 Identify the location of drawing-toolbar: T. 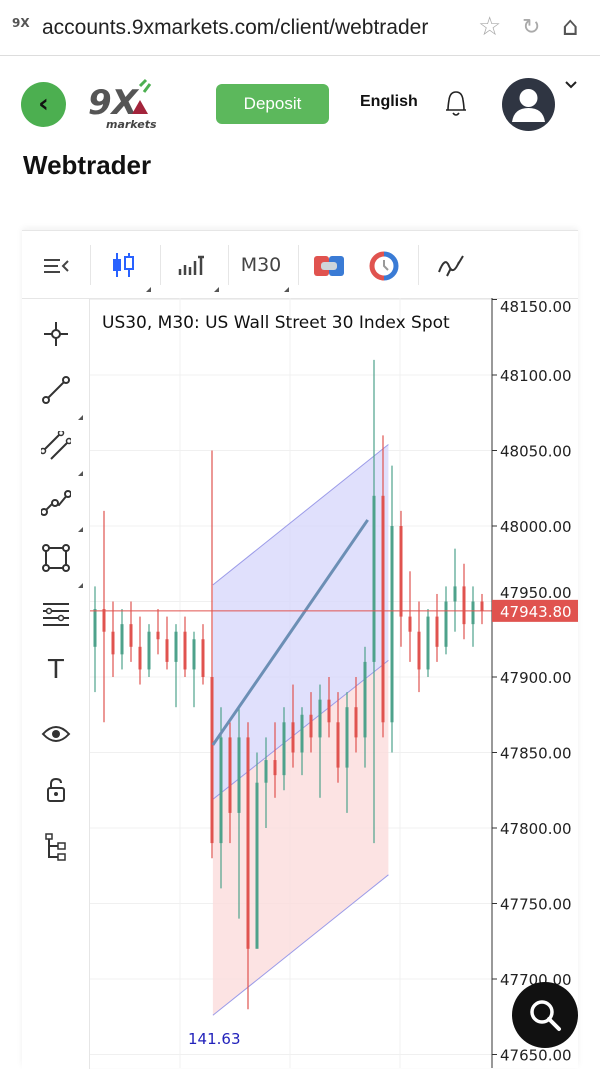
(56, 684).